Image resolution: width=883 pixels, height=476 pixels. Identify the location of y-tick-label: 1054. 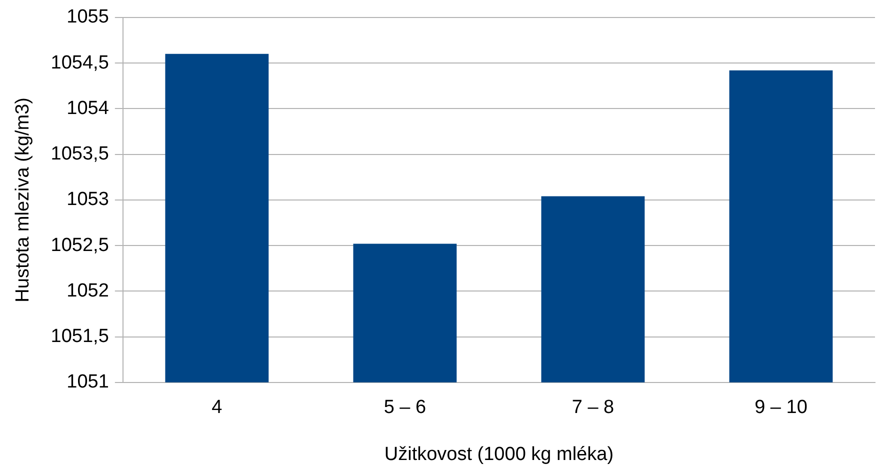
(88, 108).